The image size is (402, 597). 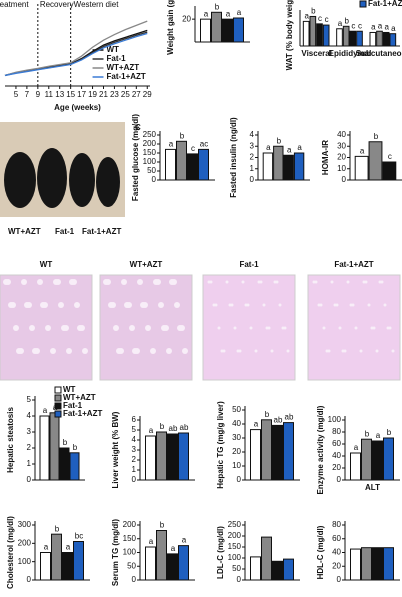 What do you see at coordinates (173, 428) in the screenshot?
I see `significance-label: ab` at bounding box center [173, 428].